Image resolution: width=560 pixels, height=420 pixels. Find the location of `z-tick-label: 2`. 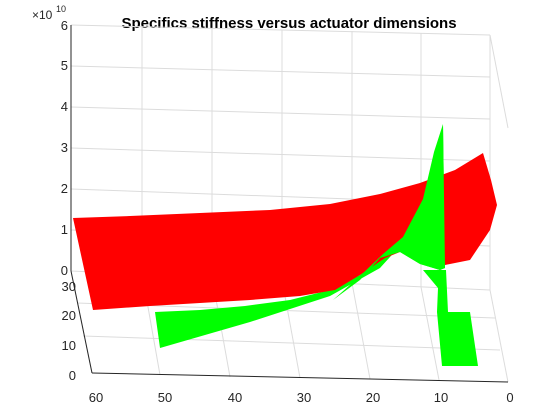

z-tick-label: 2 is located at coordinates (64, 188).